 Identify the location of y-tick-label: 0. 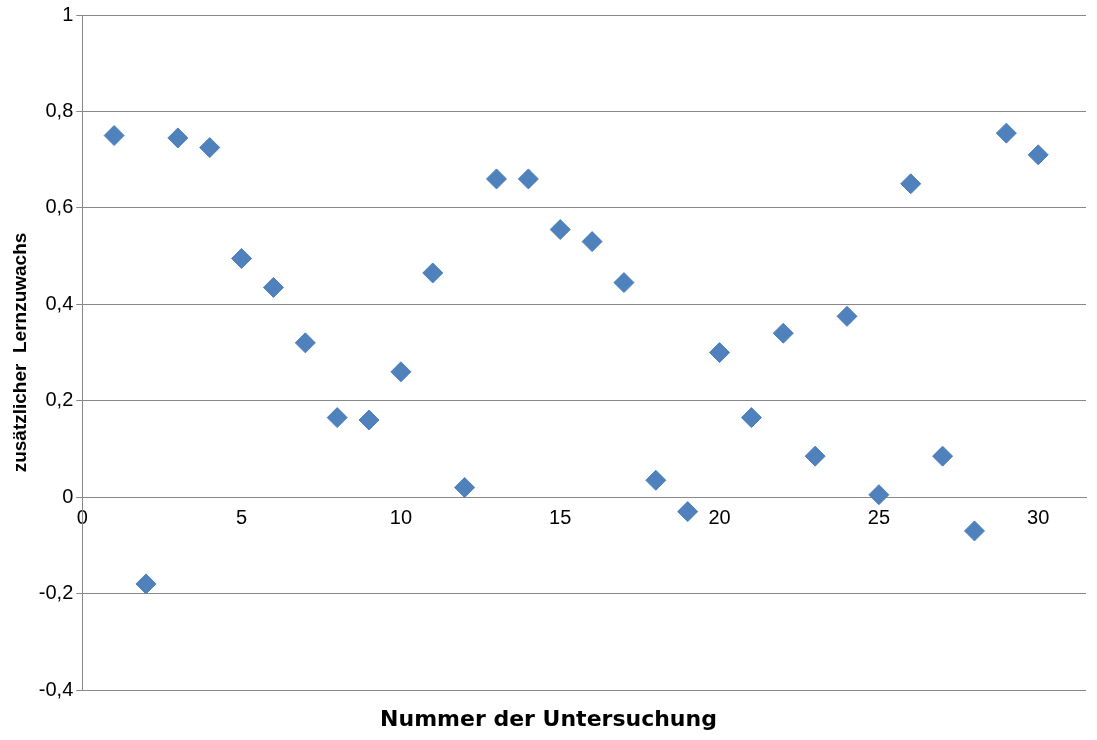
(68, 495).